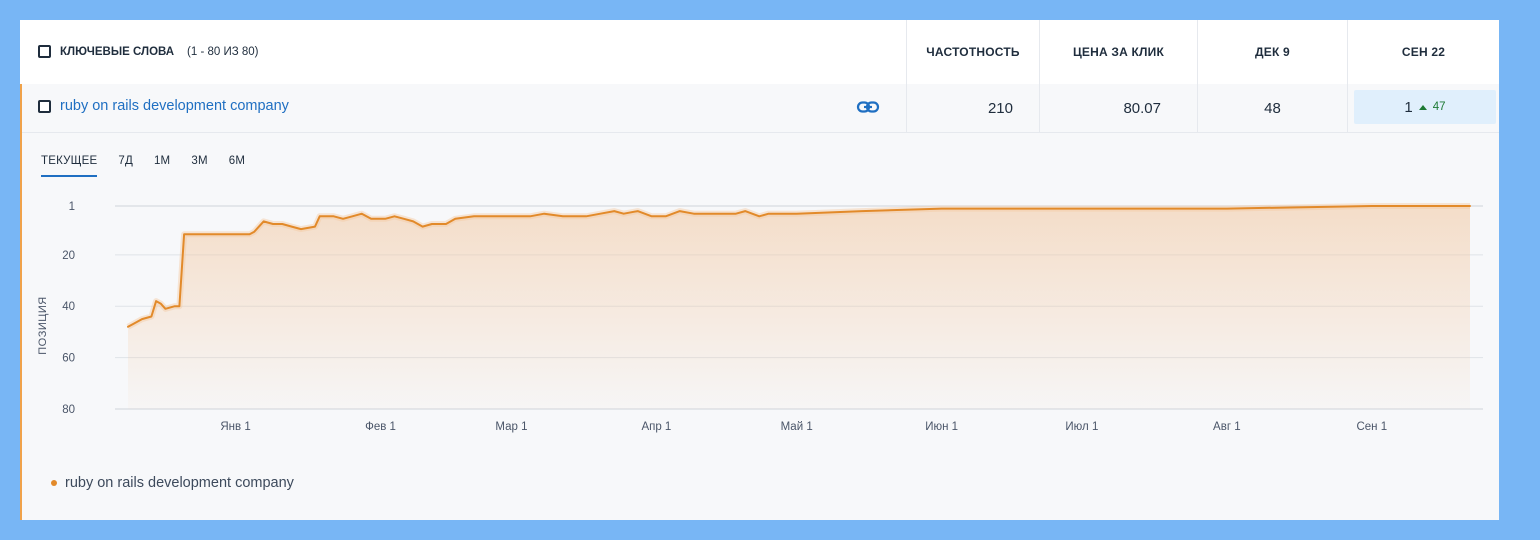 The height and width of the screenshot is (540, 1540). I want to click on tab-6m: 6М, so click(237, 161).